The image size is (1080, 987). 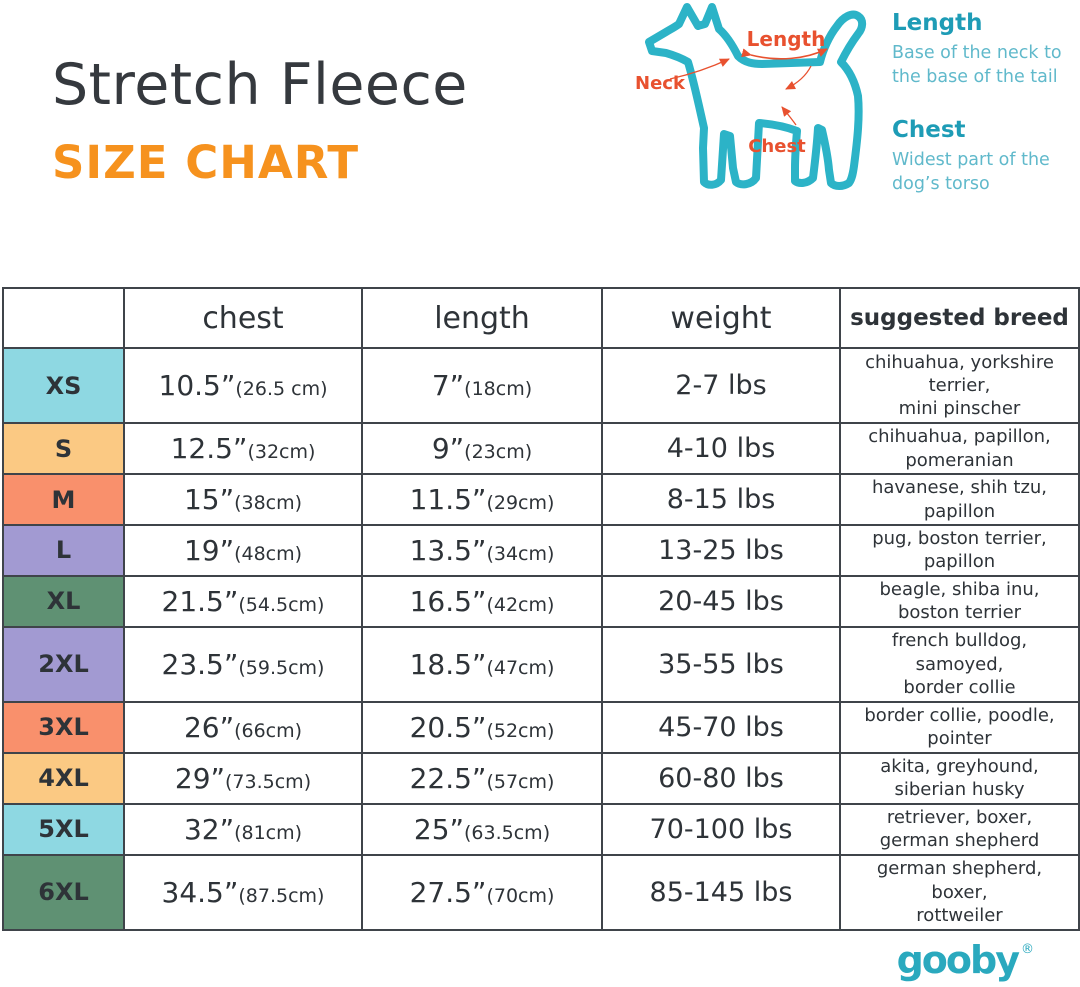 I want to click on brand-name: gooby, so click(x=958, y=960).